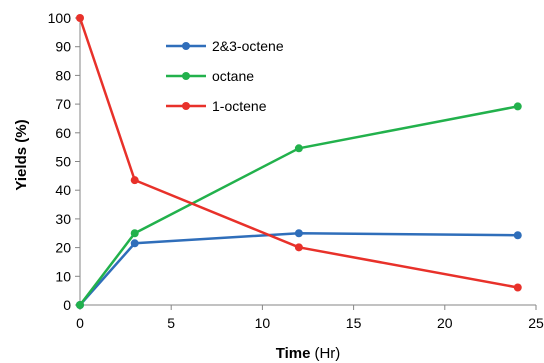 This screenshot has height=363, width=544. What do you see at coordinates (63, 104) in the screenshot?
I see `y-tick-label: 70` at bounding box center [63, 104].